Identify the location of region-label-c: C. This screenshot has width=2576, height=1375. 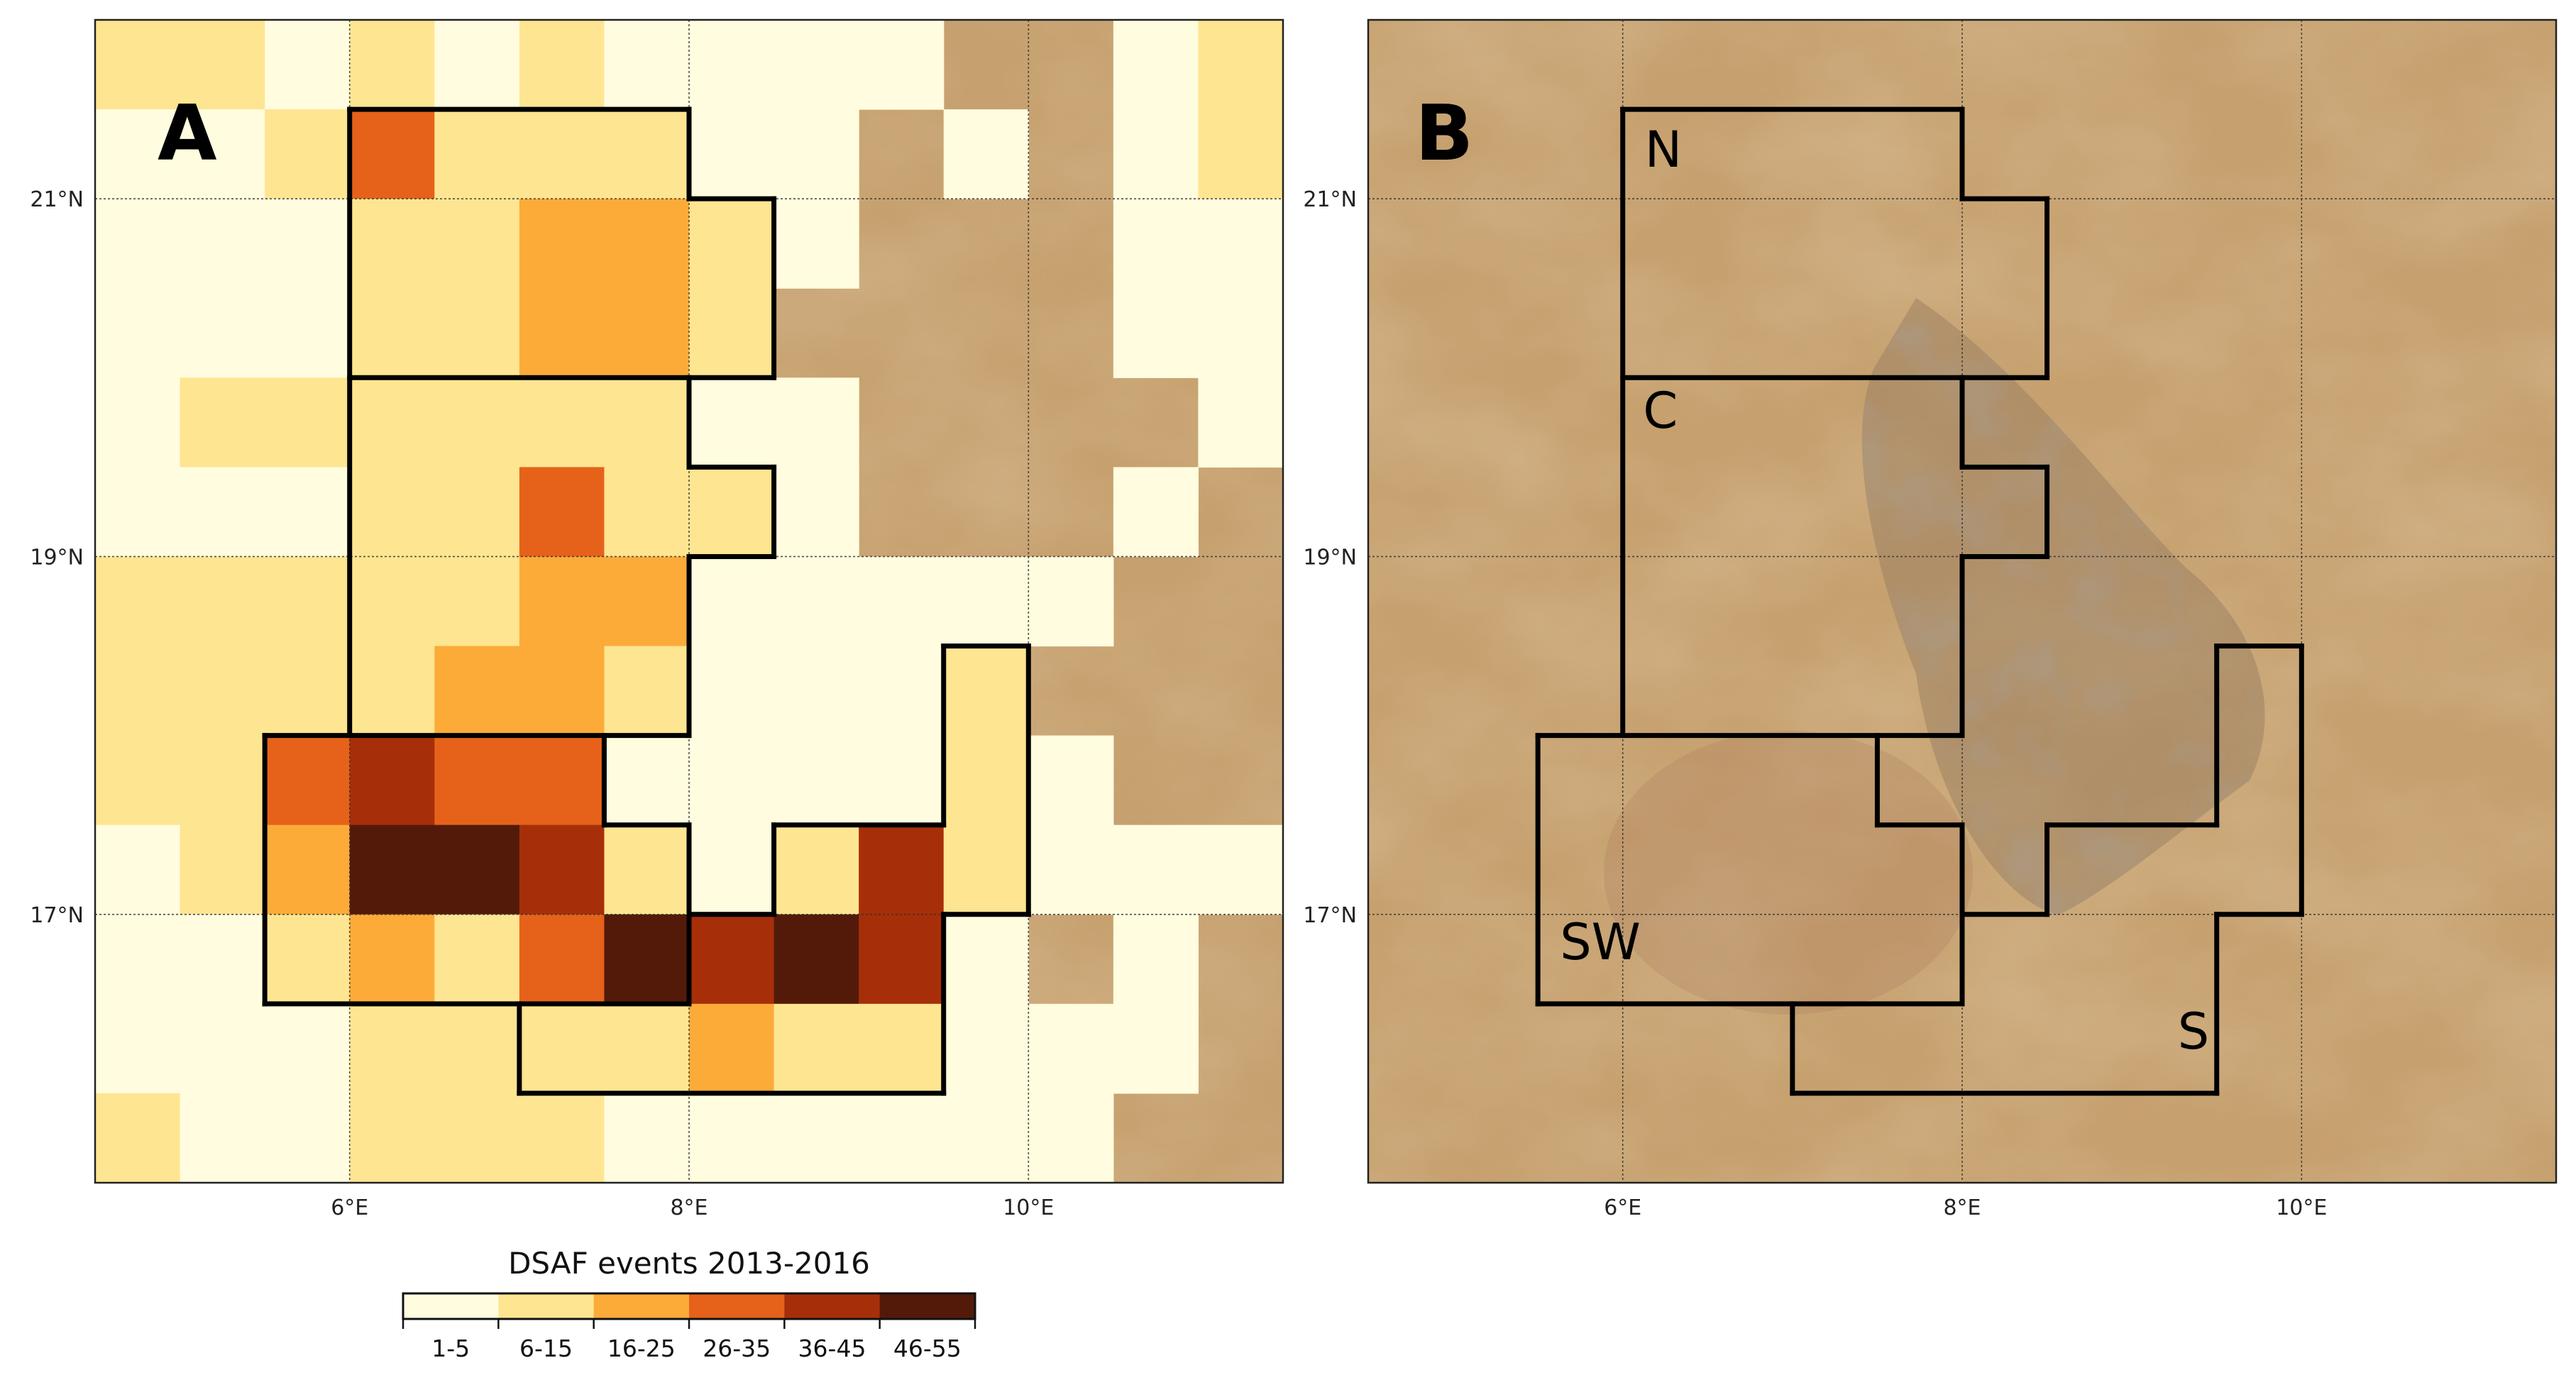
(1660, 411).